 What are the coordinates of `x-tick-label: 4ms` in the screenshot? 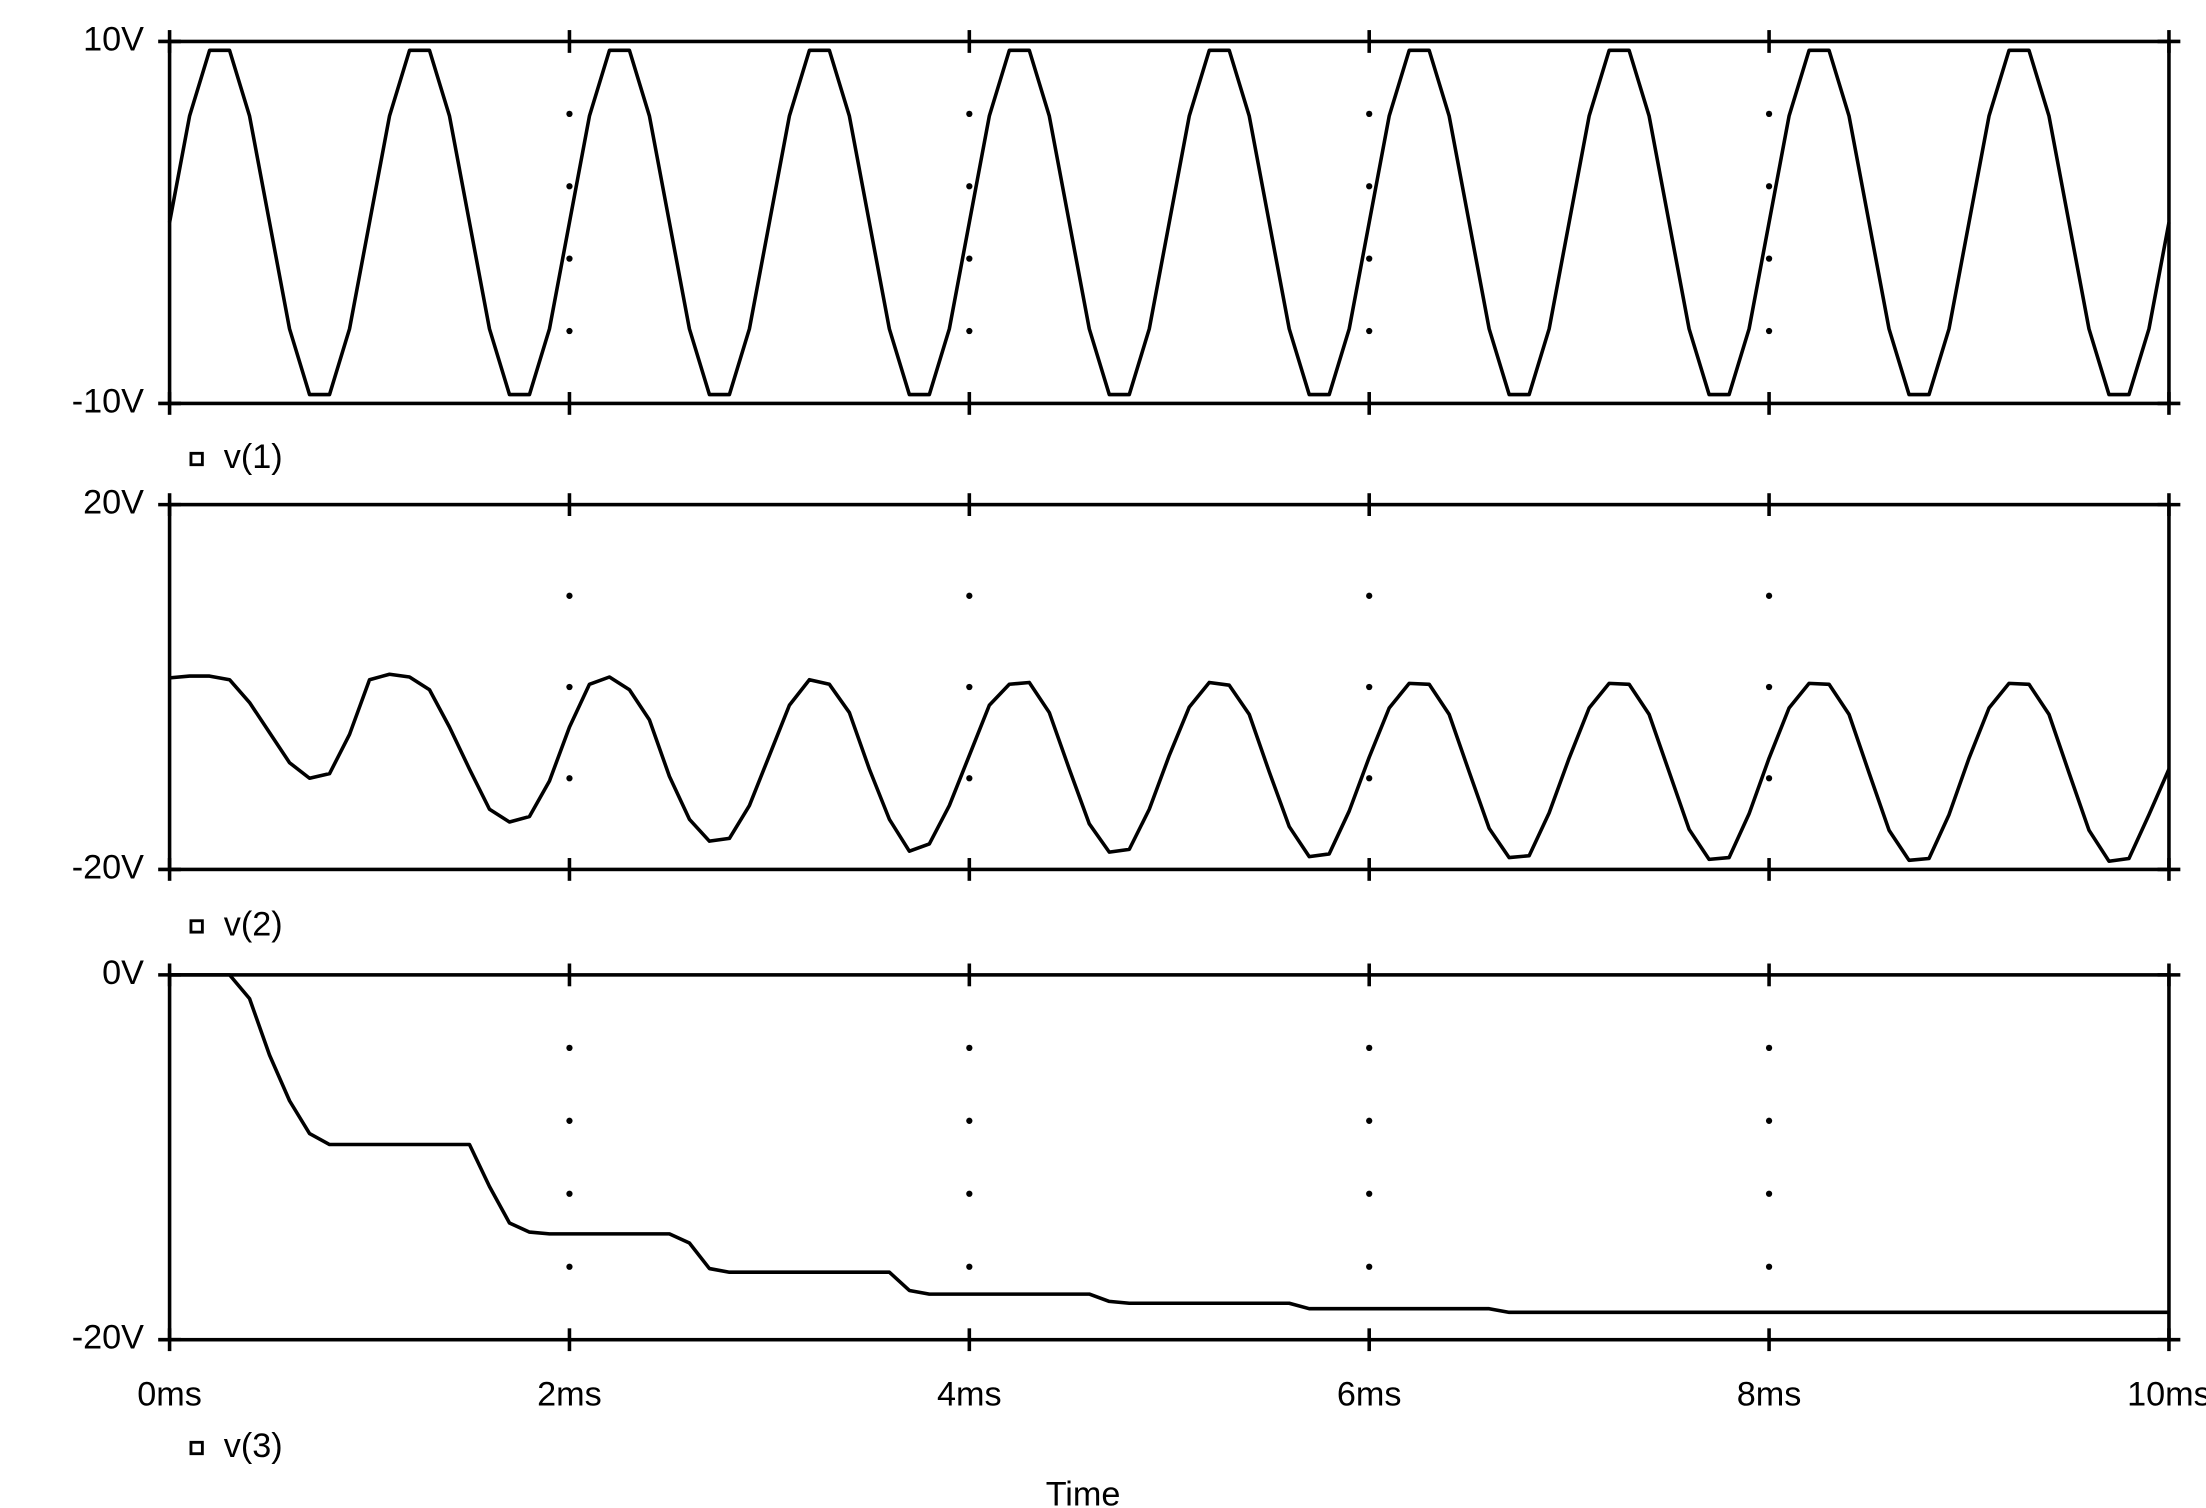 It's located at (969, 1395).